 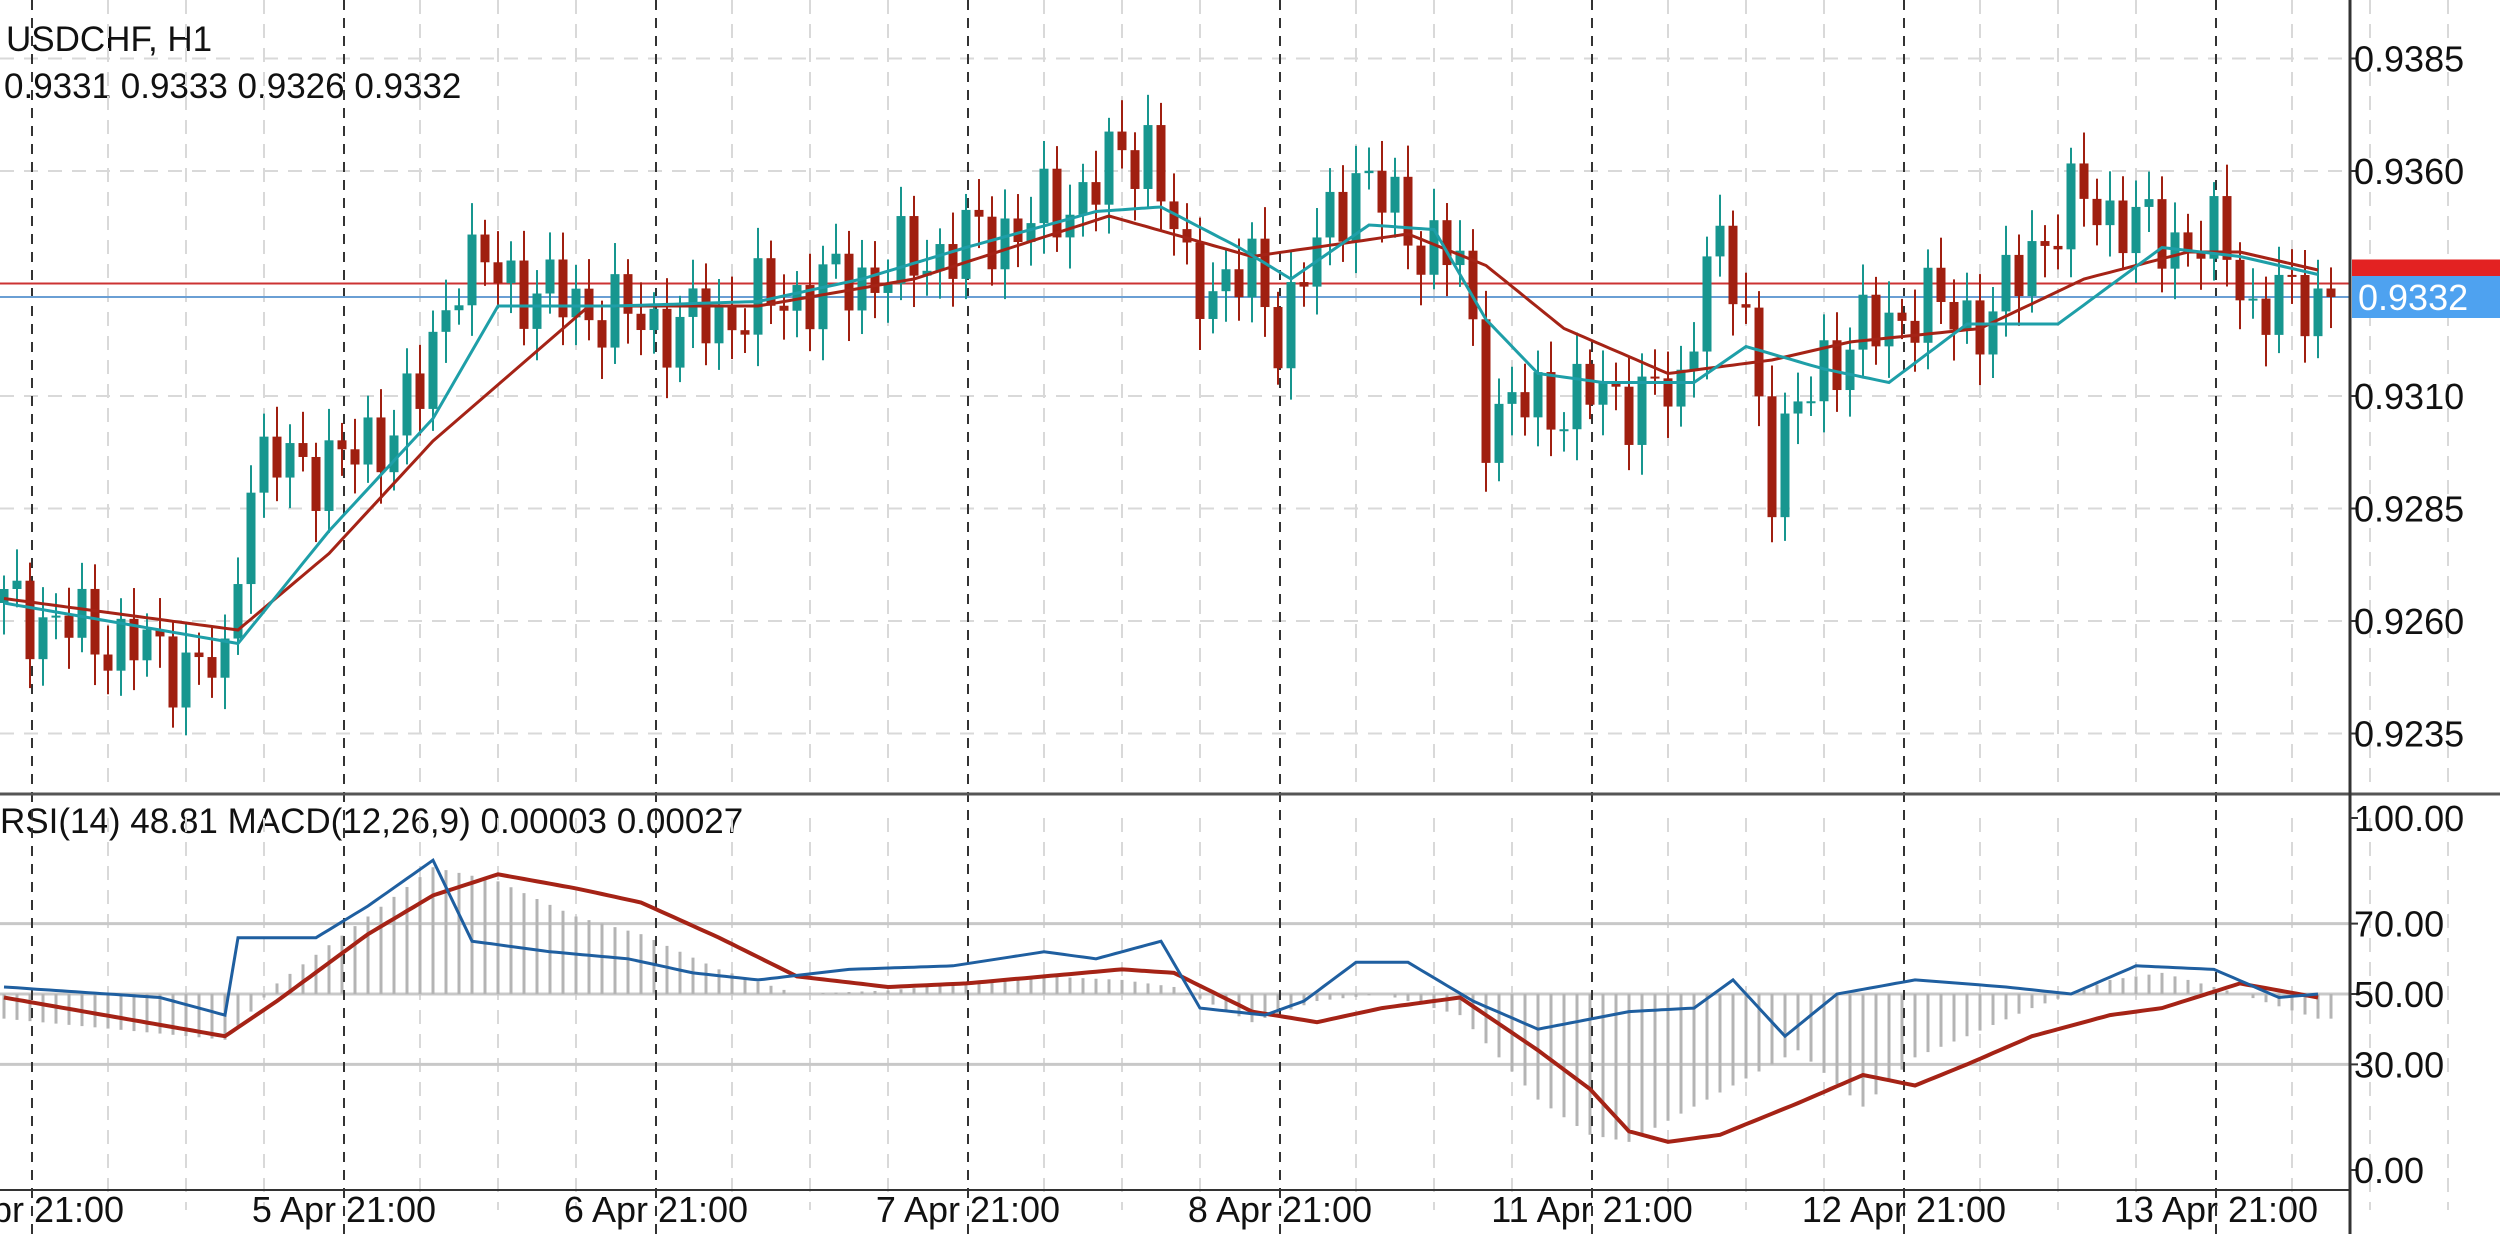 What do you see at coordinates (2409, 509) in the screenshot?
I see `price-tick-label: 0.9285` at bounding box center [2409, 509].